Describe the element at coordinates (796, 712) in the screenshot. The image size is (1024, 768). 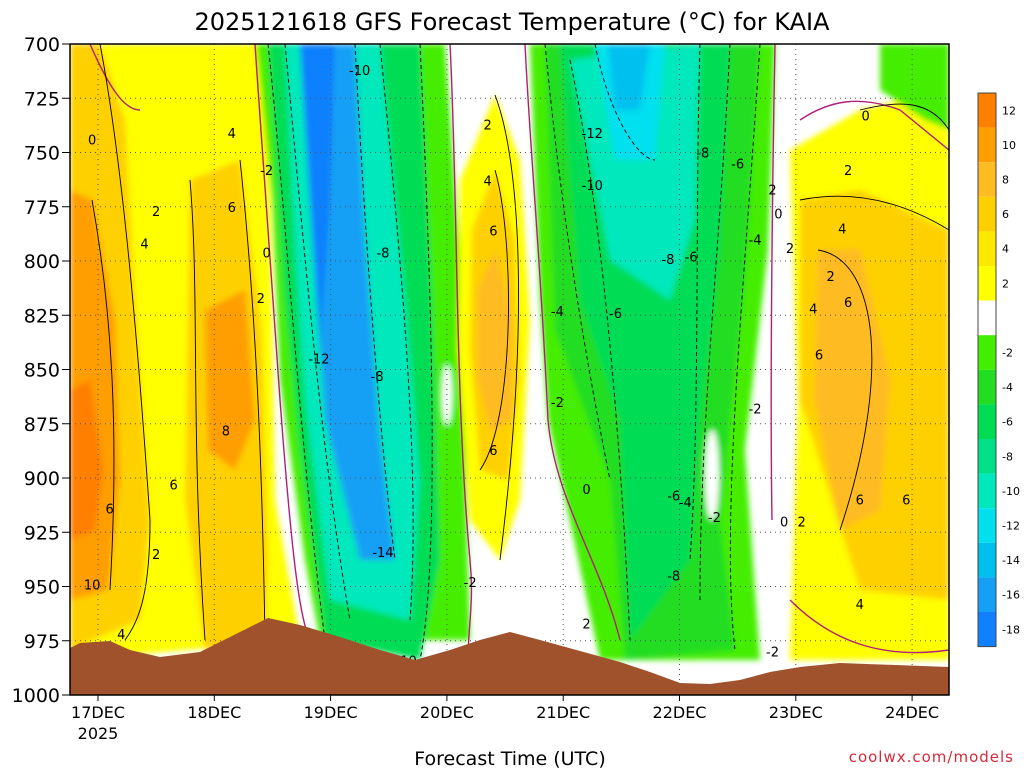
I see `x-tick-label: 23DEC` at that location.